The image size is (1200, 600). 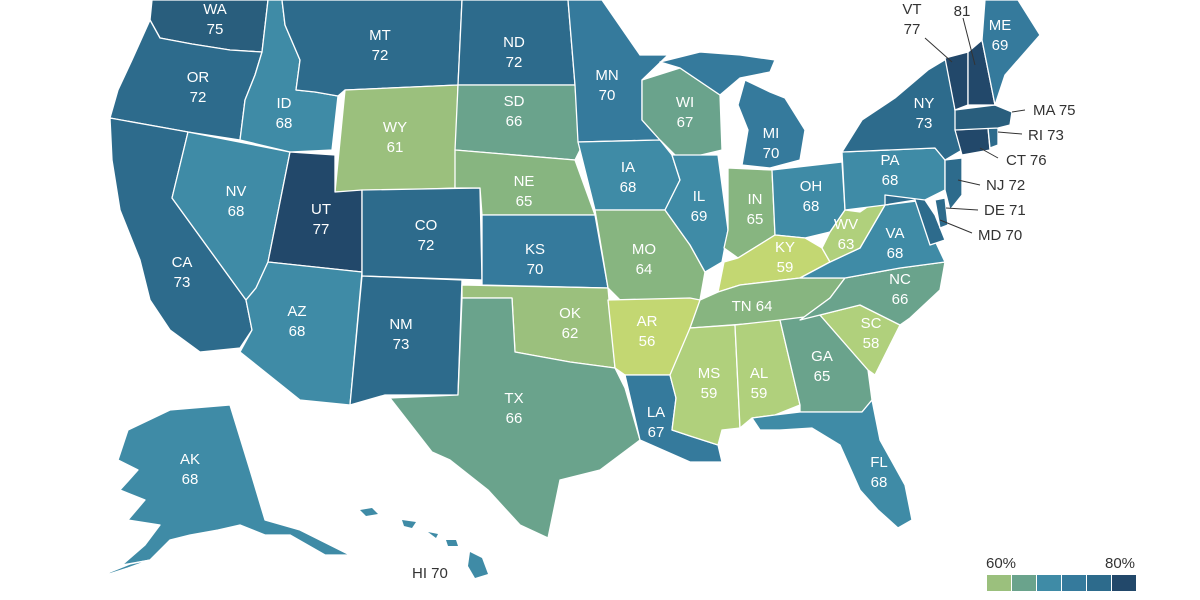 I want to click on label-md: MD 70, so click(x=1000, y=235).